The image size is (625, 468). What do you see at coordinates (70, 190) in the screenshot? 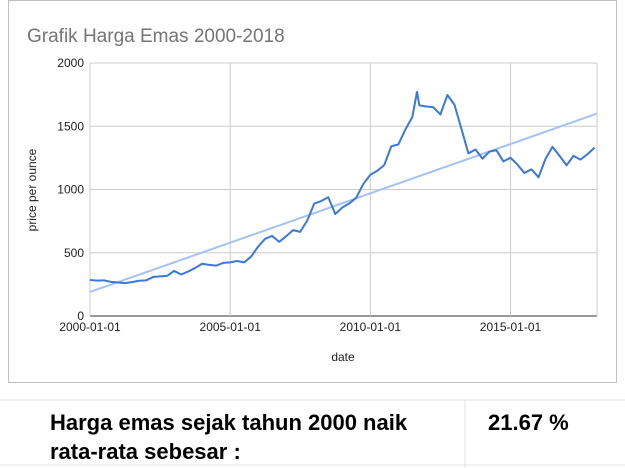
I see `y-tick-label: 1000` at bounding box center [70, 190].